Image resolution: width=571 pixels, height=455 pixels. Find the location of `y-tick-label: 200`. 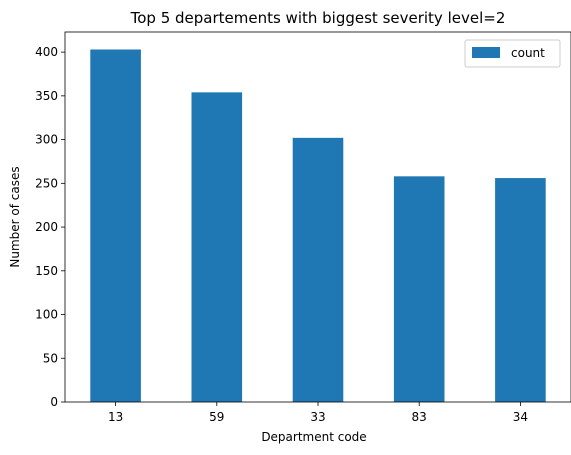

y-tick-label: 200 is located at coordinates (46, 227).